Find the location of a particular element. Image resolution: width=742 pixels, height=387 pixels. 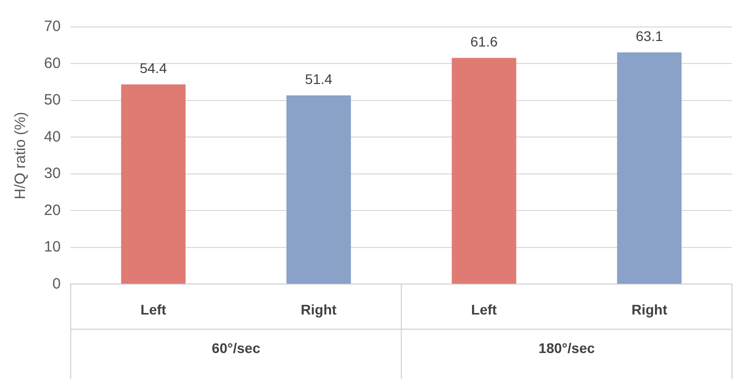

data-label: 63.1 is located at coordinates (650, 36).